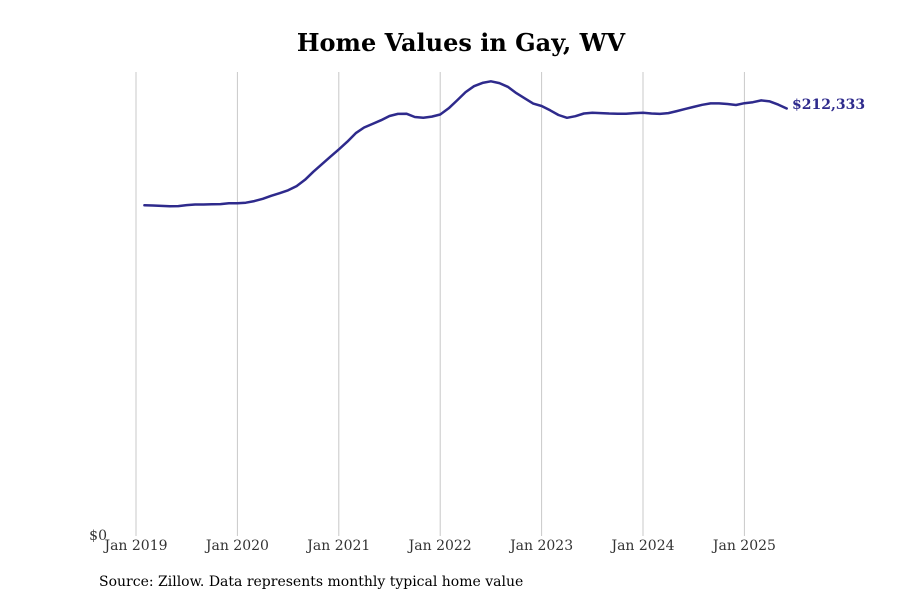  I want to click on x-tick-label: Jan 2025, so click(743, 546).